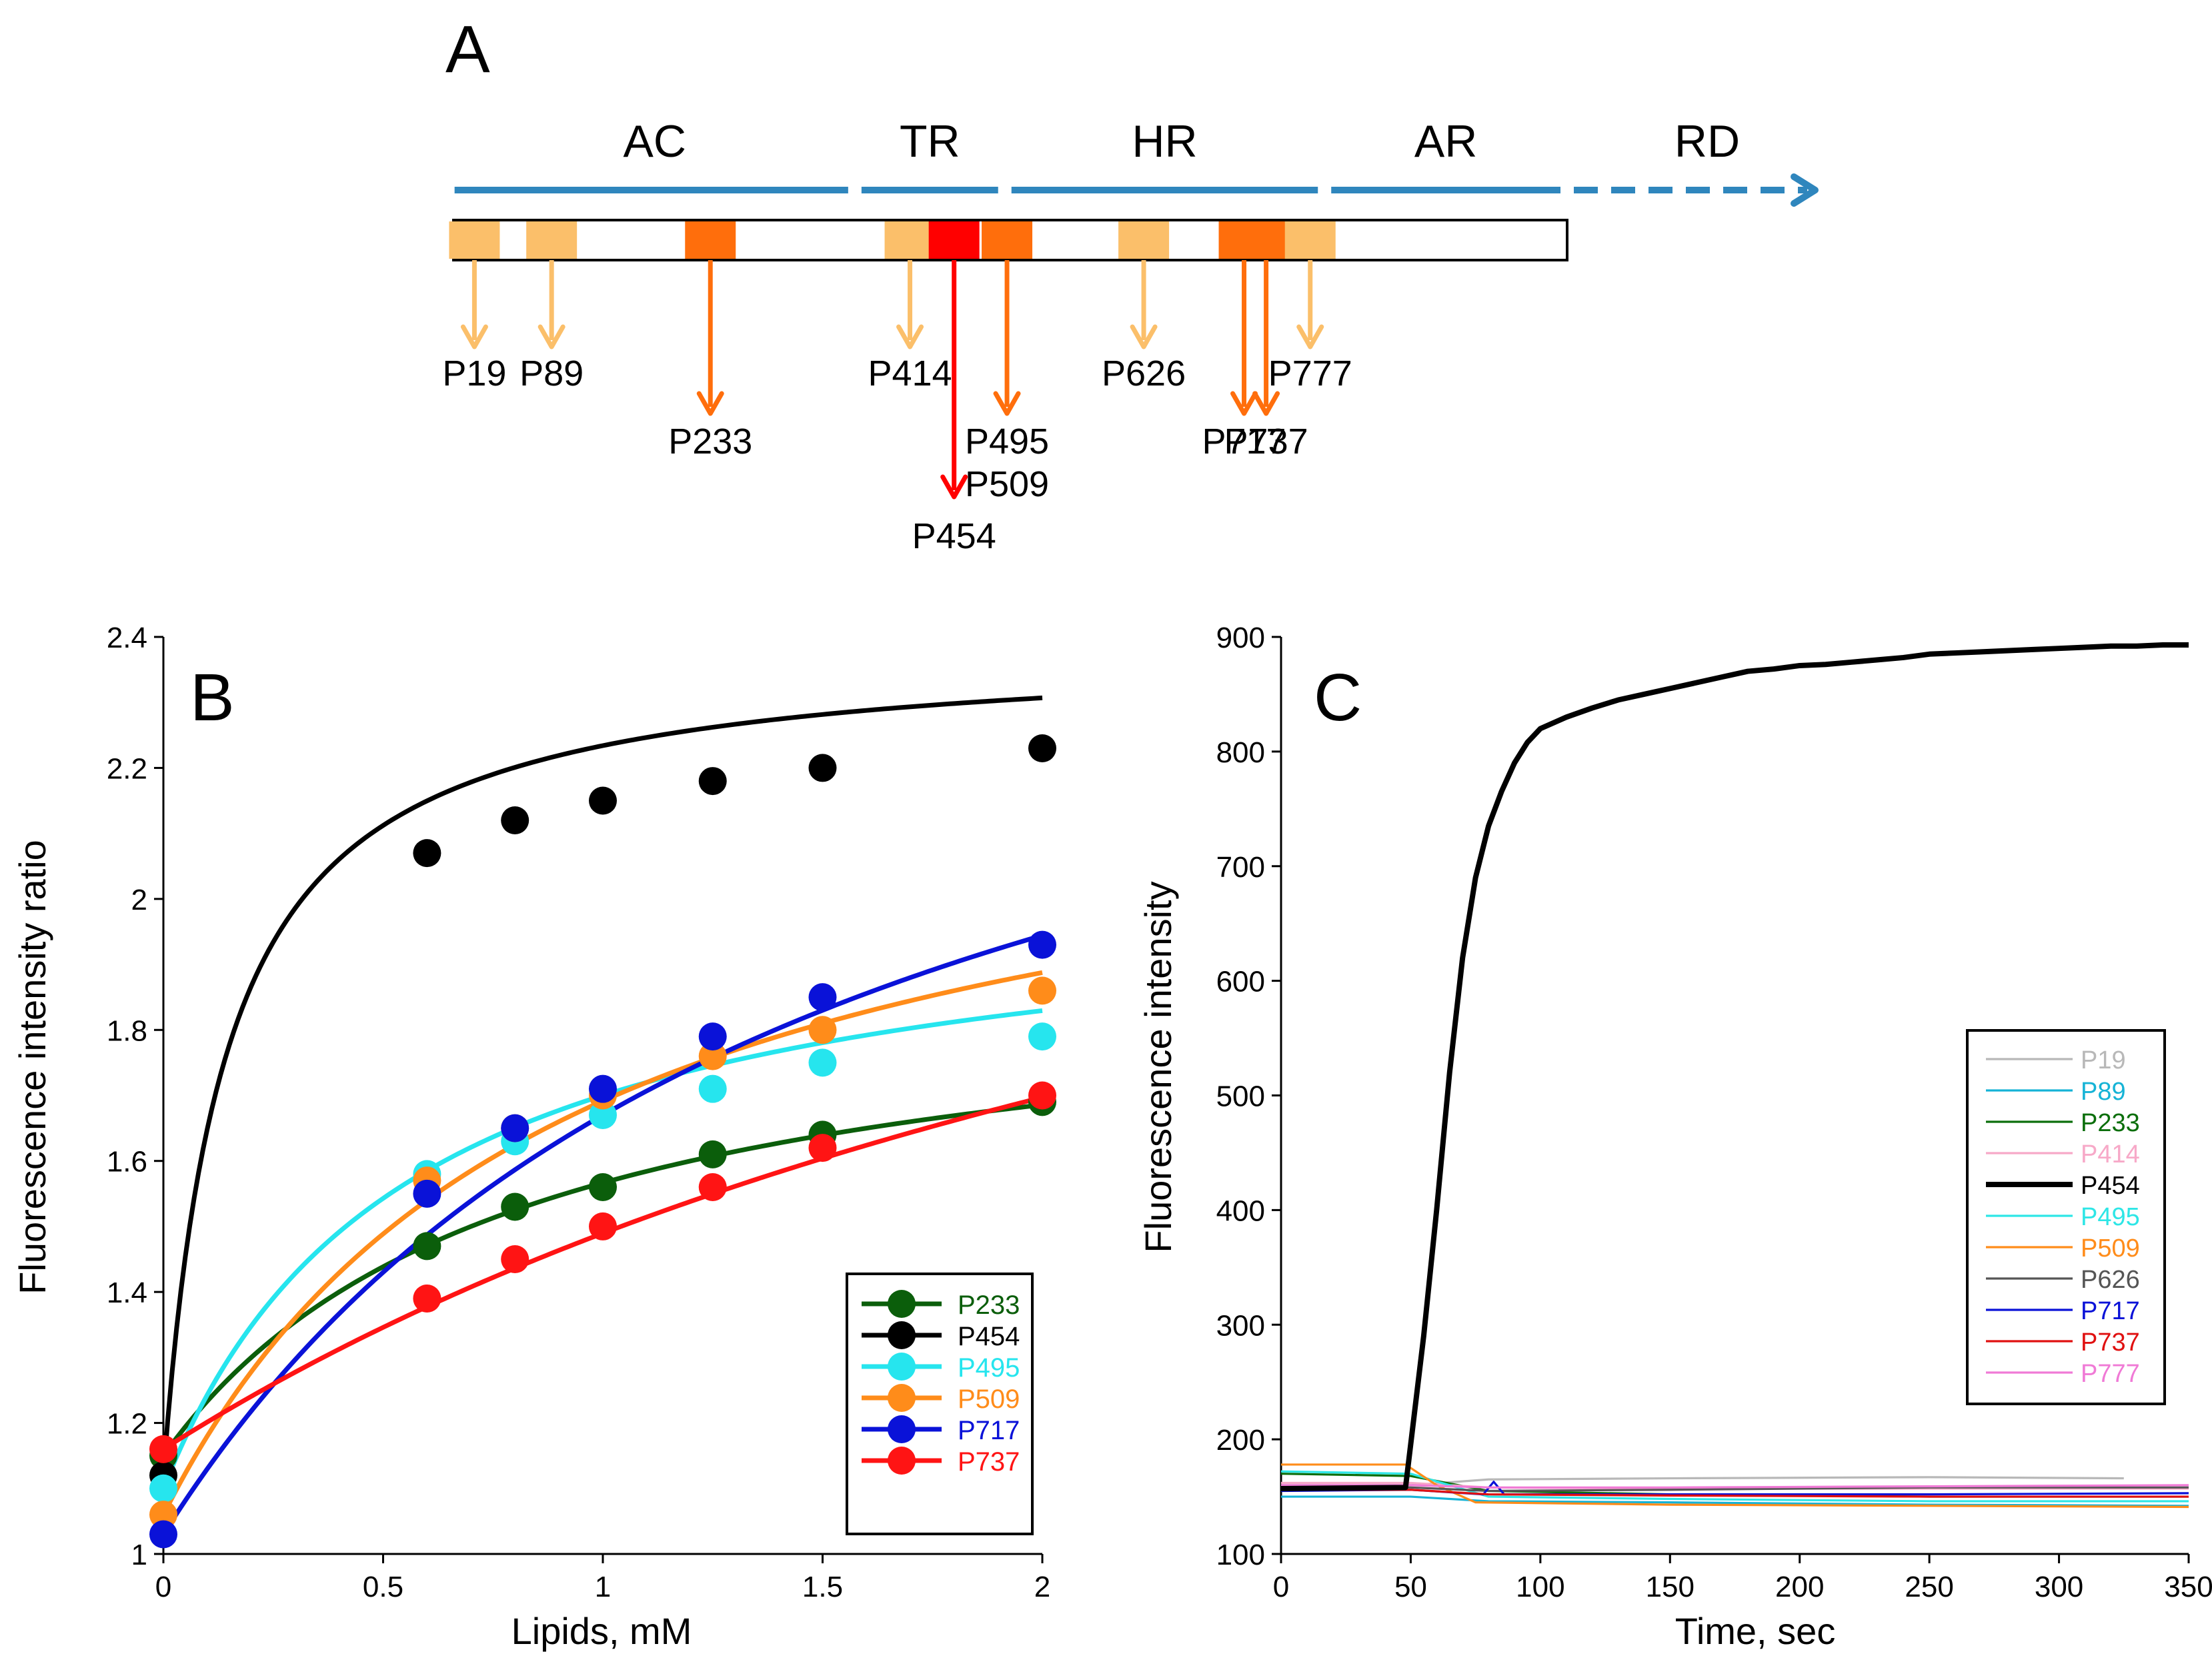 This screenshot has width=2212, height=1656. I want to click on panel-c-x-tick-label: 250, so click(1929, 1587).